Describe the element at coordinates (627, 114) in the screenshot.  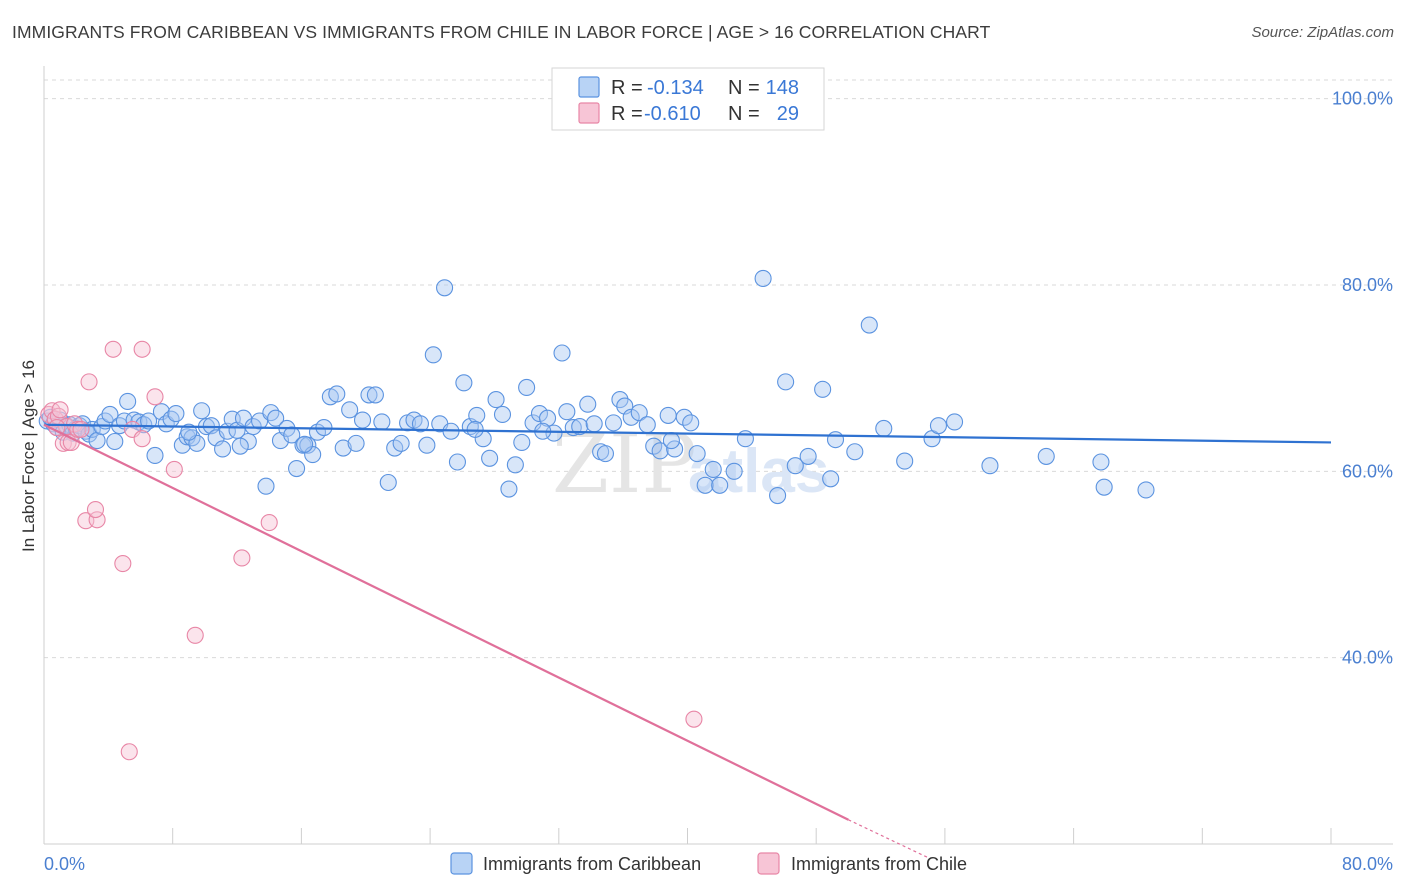
I see `stats-r-label-chile: R =` at that location.